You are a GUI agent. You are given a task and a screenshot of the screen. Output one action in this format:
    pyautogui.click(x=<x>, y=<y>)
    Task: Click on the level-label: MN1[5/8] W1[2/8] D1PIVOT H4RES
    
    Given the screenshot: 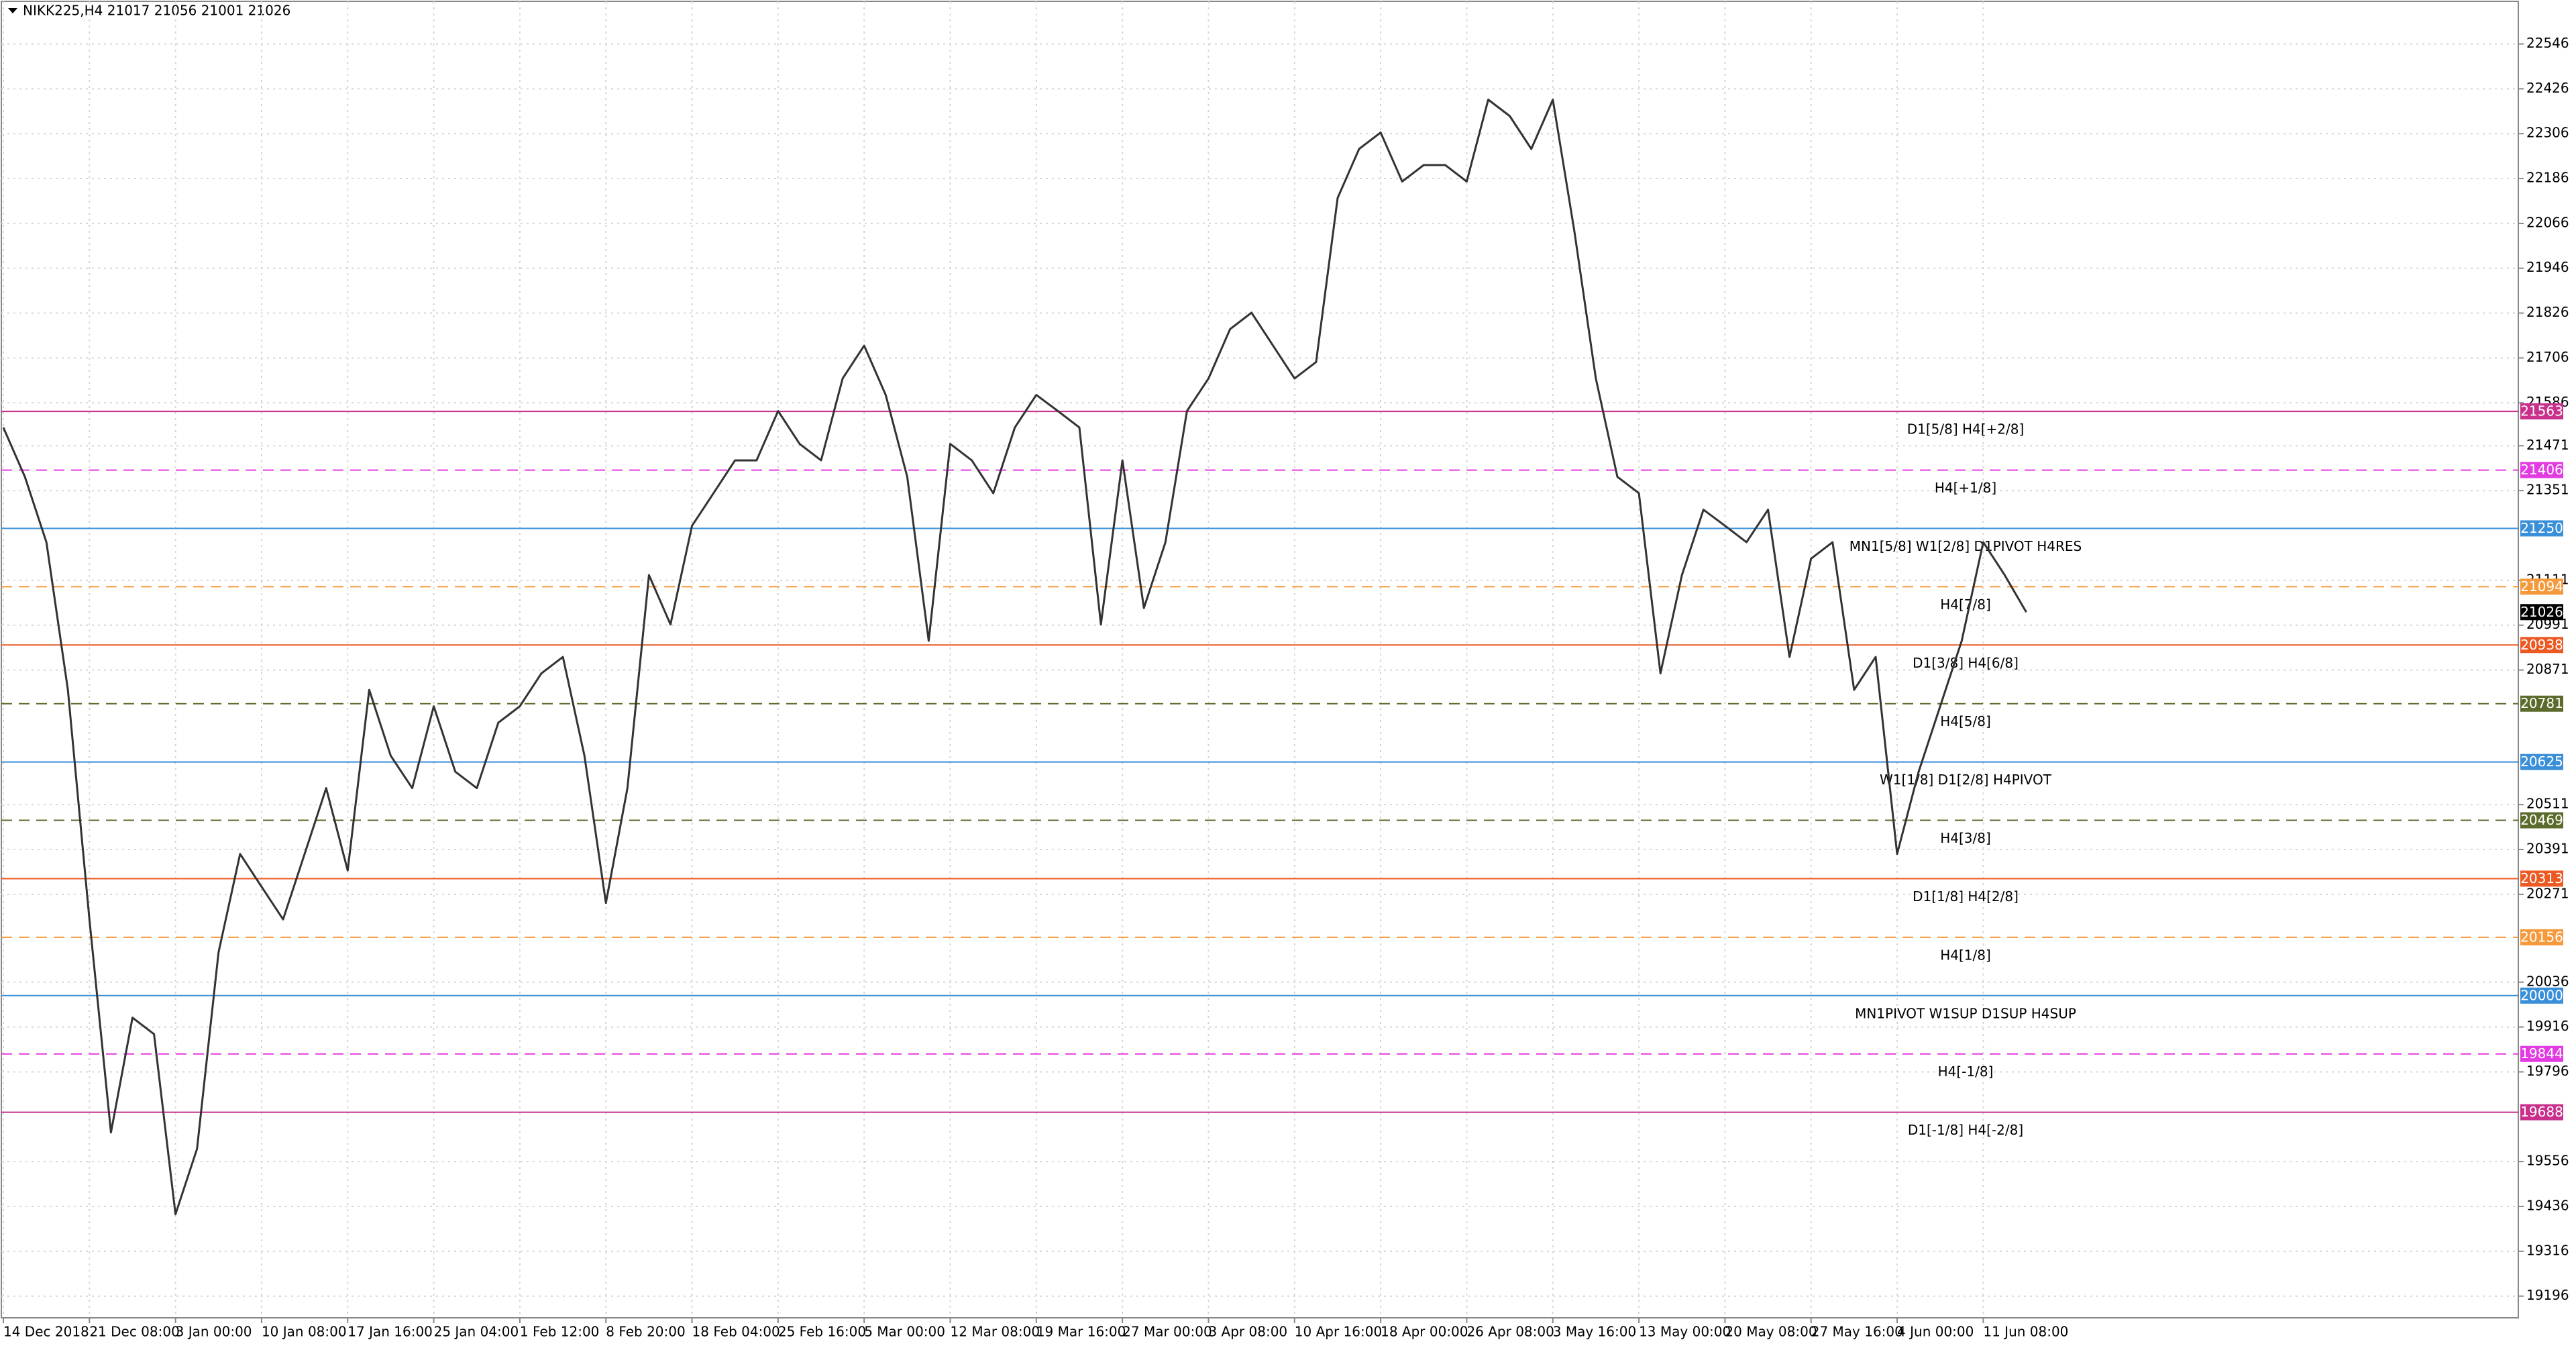 What is the action you would take?
    pyautogui.click(x=1965, y=546)
    